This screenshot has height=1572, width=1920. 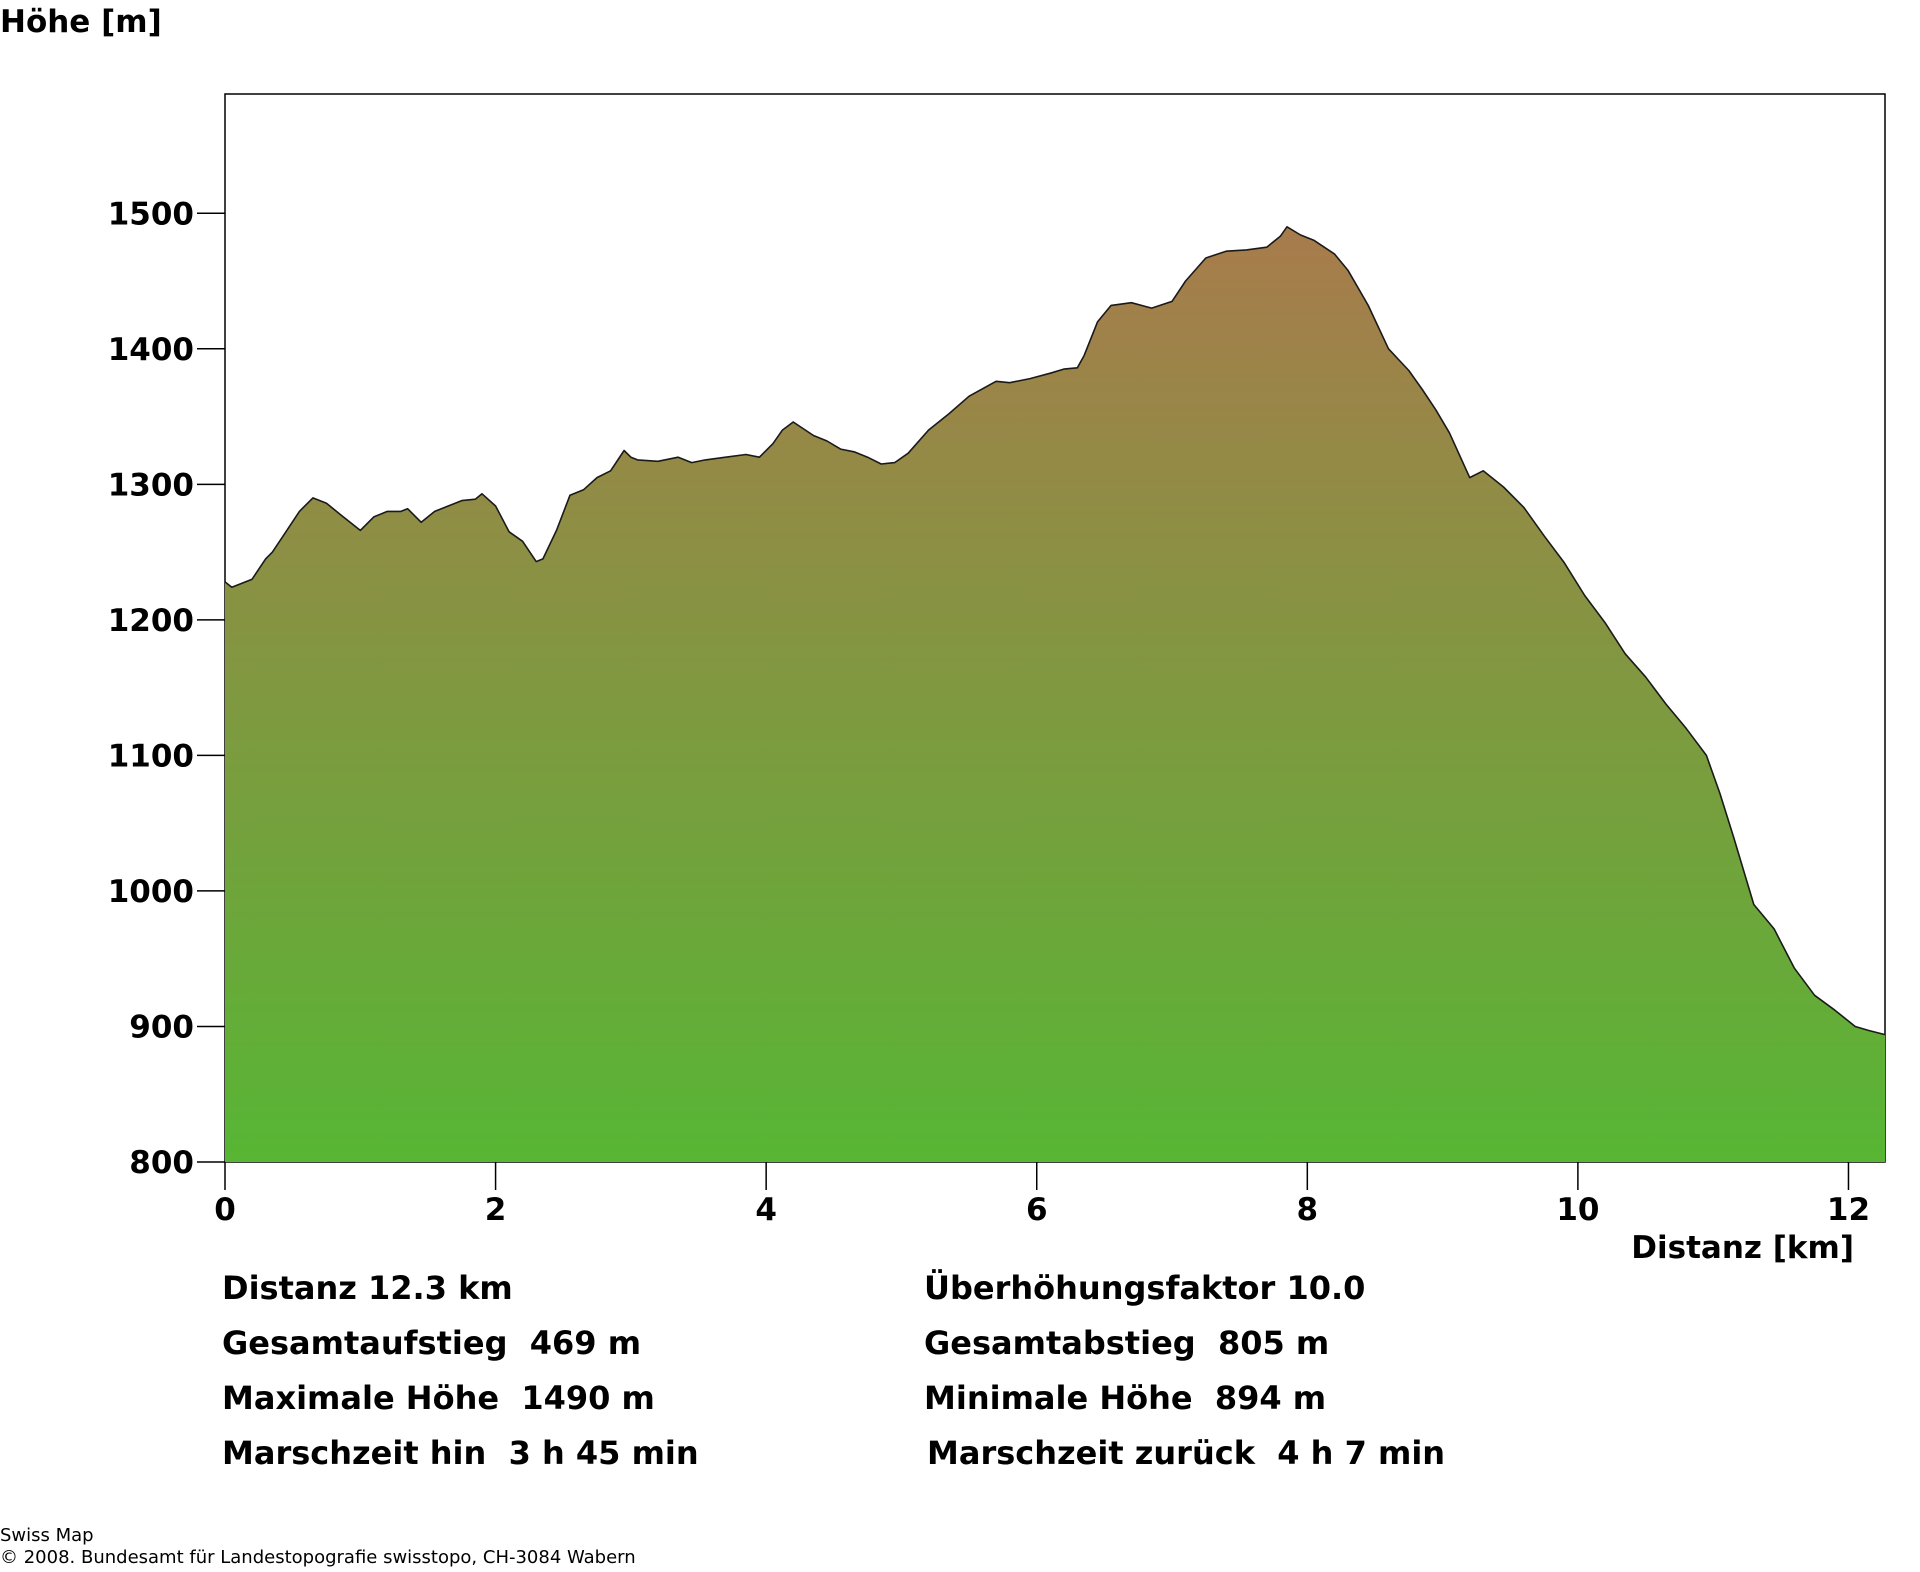 What do you see at coordinates (161, 1027) in the screenshot?
I see `y-tick-label-900: 900` at bounding box center [161, 1027].